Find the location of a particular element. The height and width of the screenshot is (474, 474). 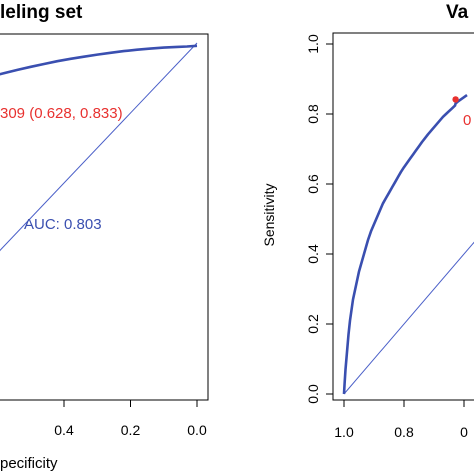

right-y-axis: 0.0 0.2 0.4 0.6 0.8 1.0 is located at coordinates (319, 219).